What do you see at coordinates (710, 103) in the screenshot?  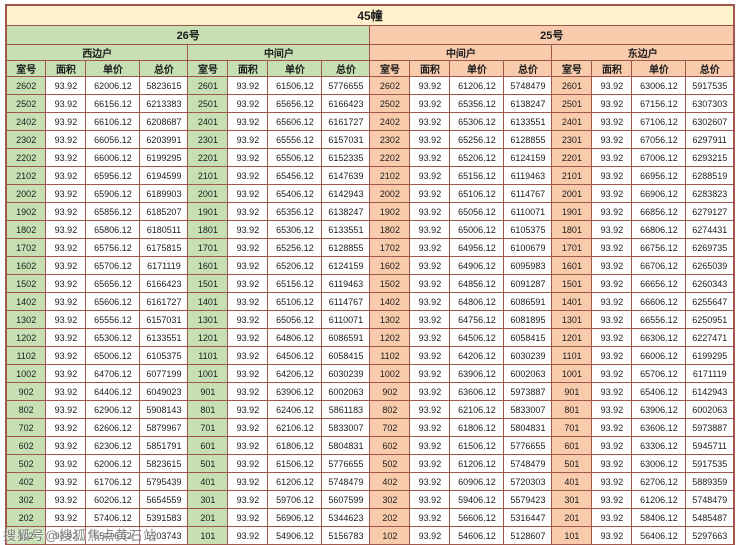 I see `data-cell: 6307303` at bounding box center [710, 103].